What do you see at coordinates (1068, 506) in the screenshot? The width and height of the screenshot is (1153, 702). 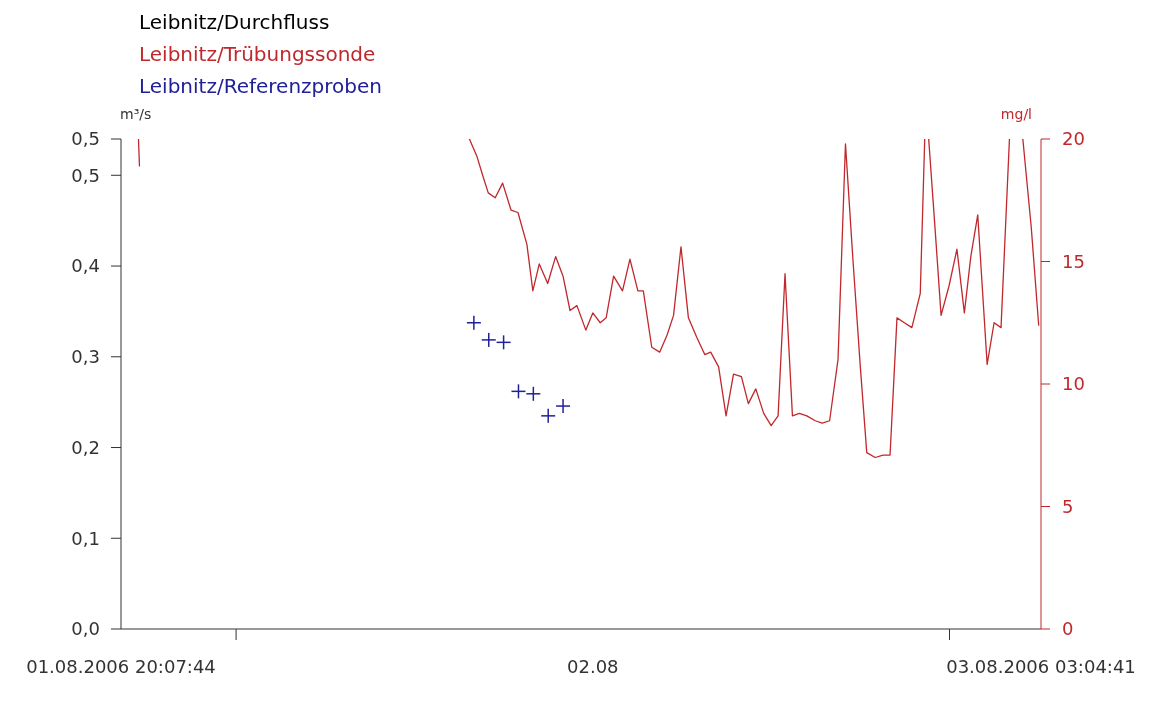 I see `y2-tick-label: 5` at bounding box center [1068, 506].